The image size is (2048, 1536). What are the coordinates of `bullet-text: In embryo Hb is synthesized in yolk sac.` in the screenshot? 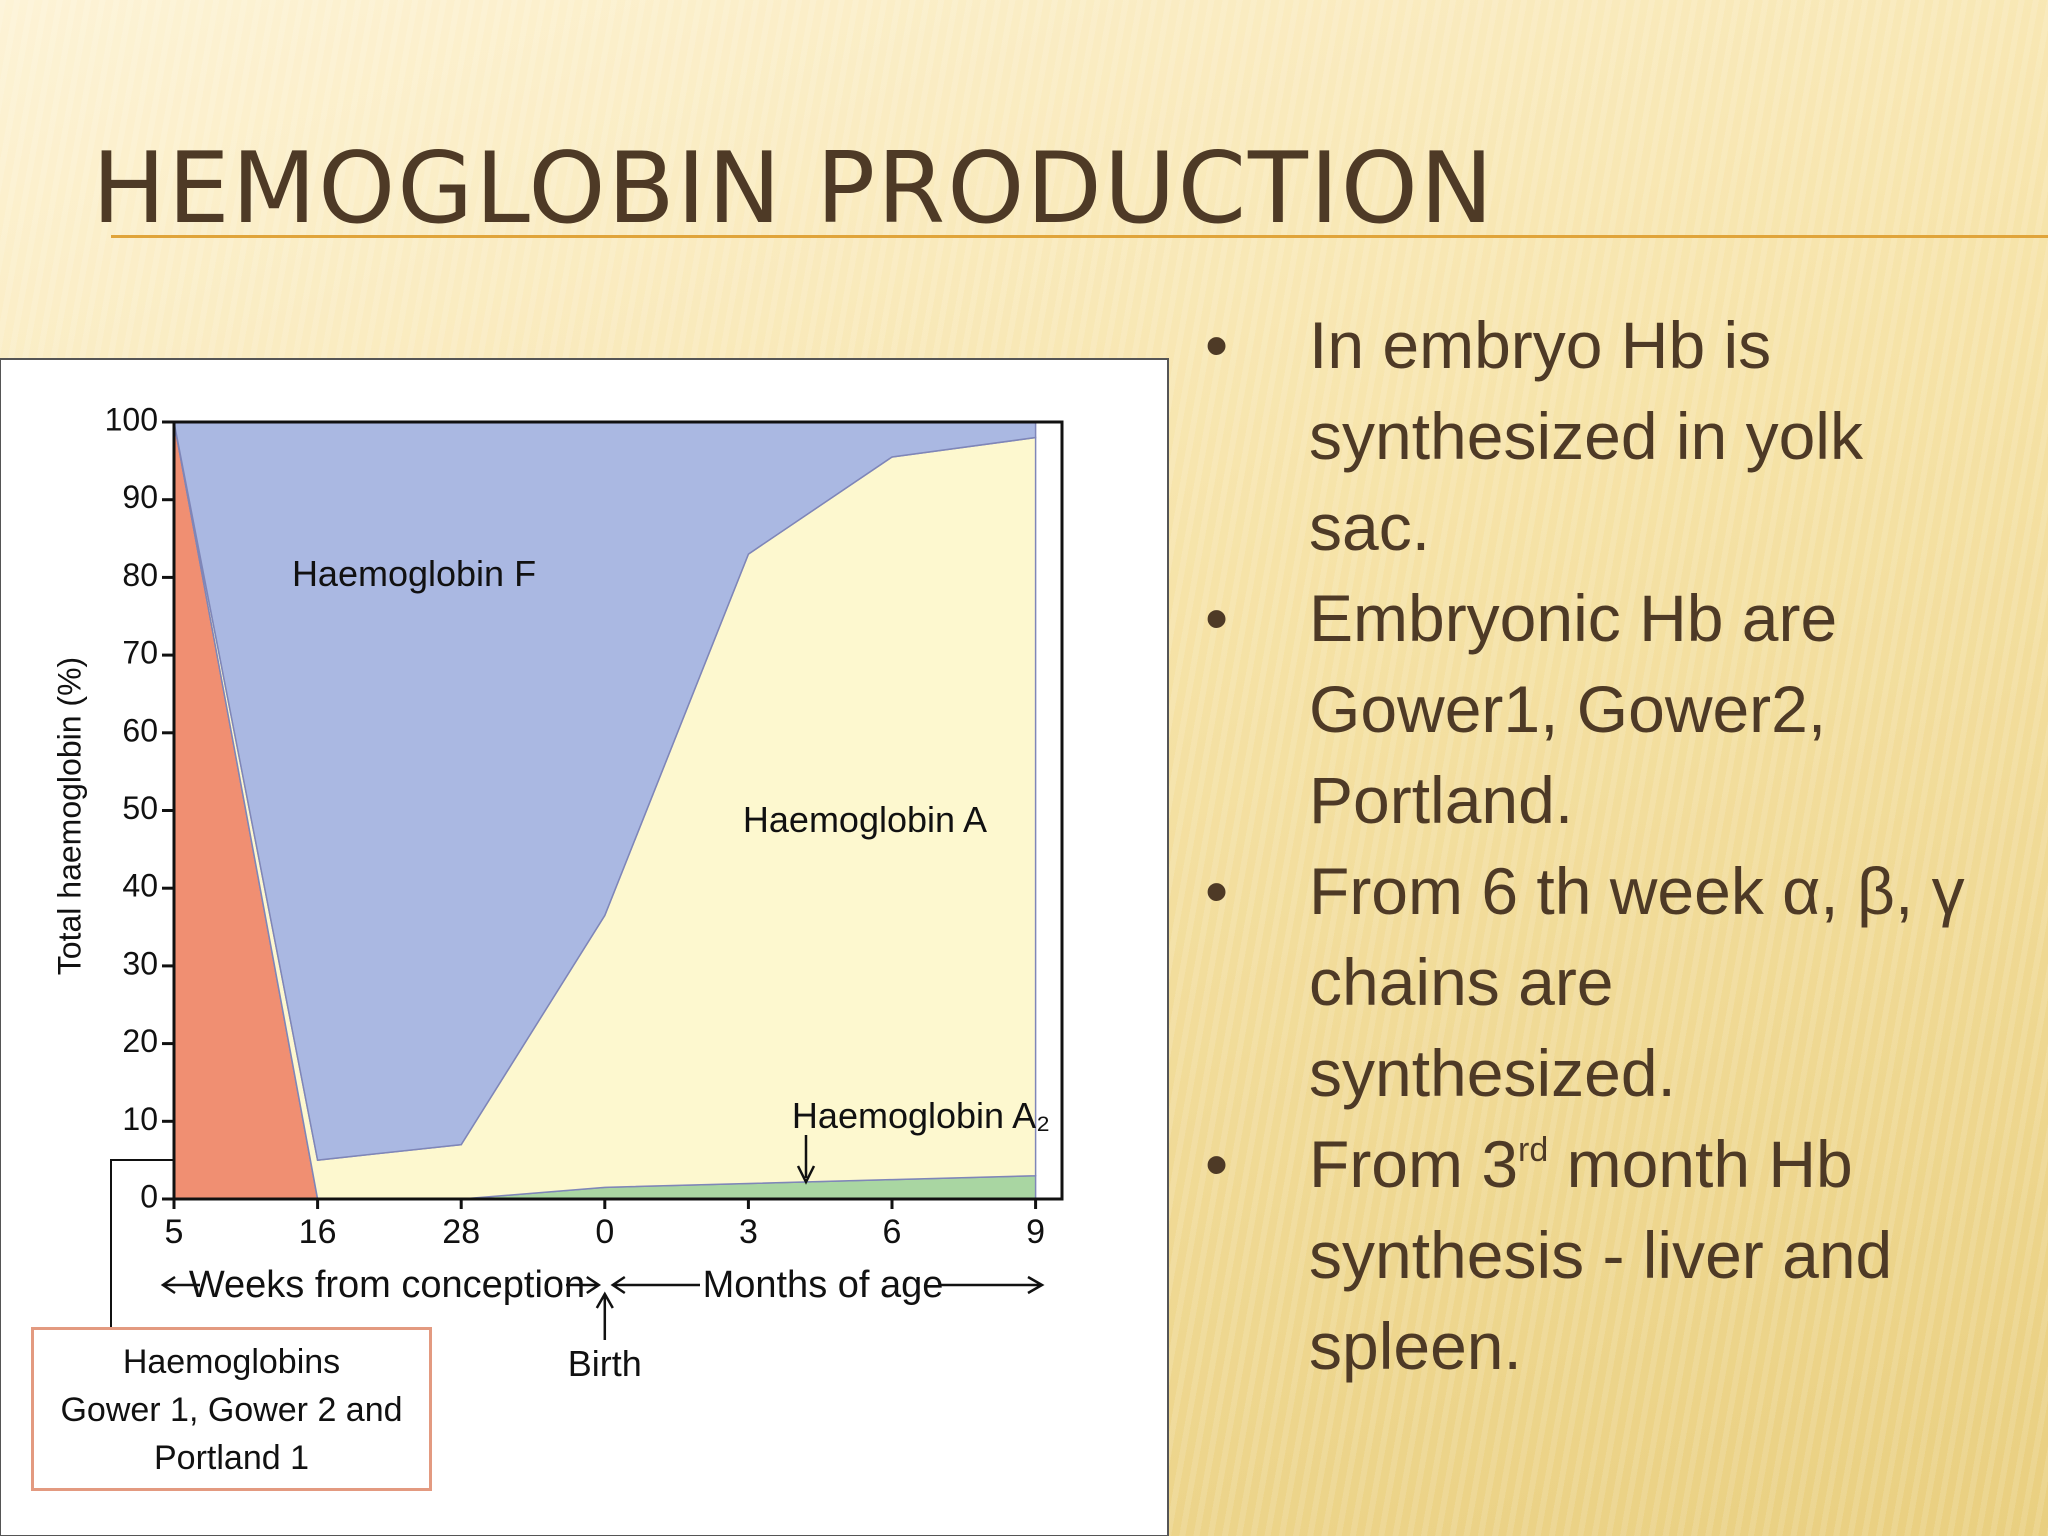 It's located at (1586, 436).